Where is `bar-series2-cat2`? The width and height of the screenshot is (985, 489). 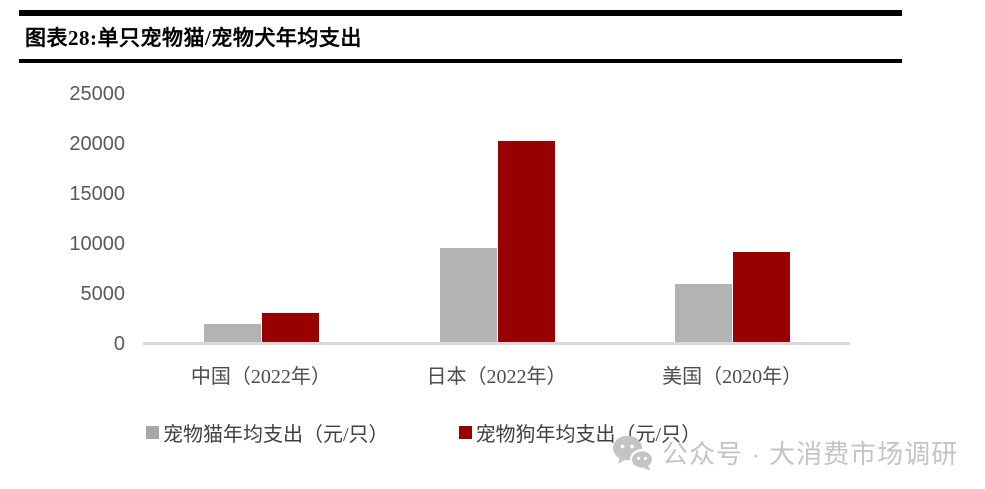
bar-series2-cat2 is located at coordinates (526, 241).